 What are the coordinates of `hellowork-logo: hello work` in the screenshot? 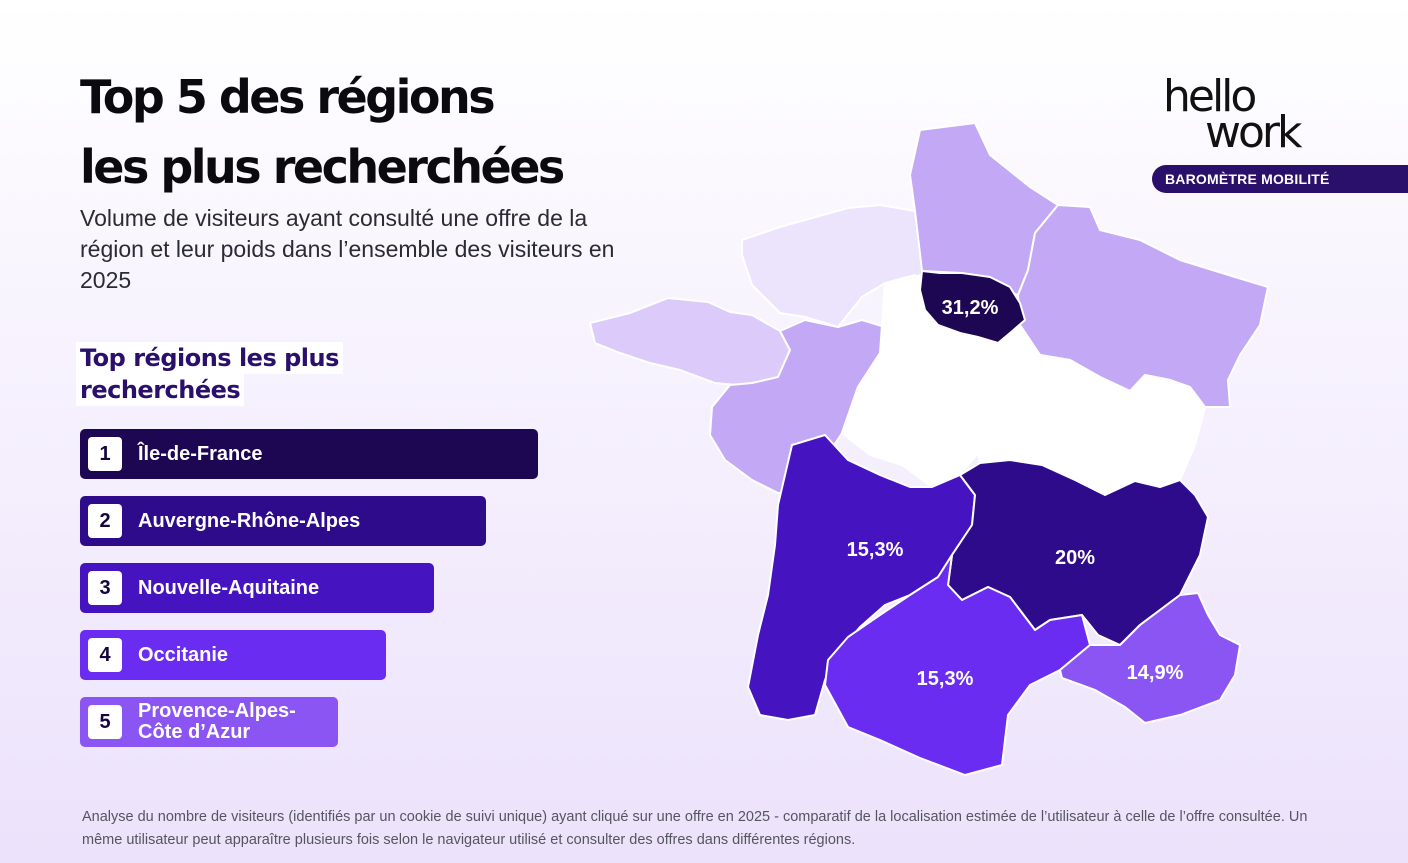 It's located at (1248, 114).